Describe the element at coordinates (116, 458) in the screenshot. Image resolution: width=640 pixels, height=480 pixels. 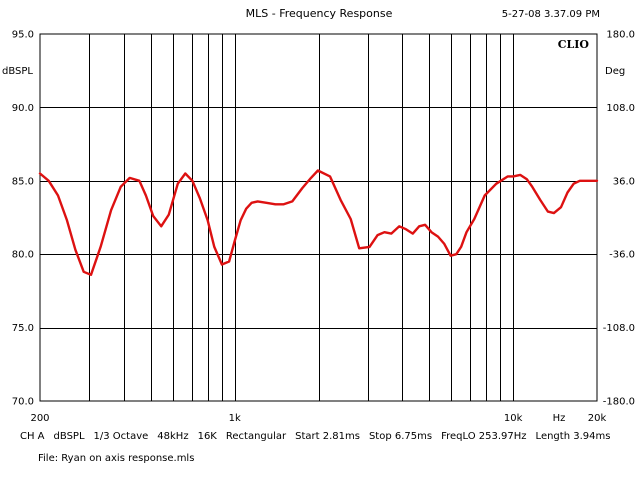
I see `file-name: File: Ryan on axis response.mls` at that location.